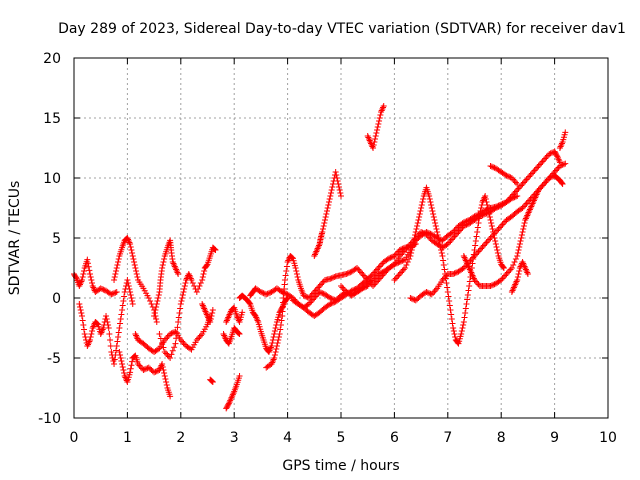  I want to click on x-tick-label: 5, so click(341, 438).